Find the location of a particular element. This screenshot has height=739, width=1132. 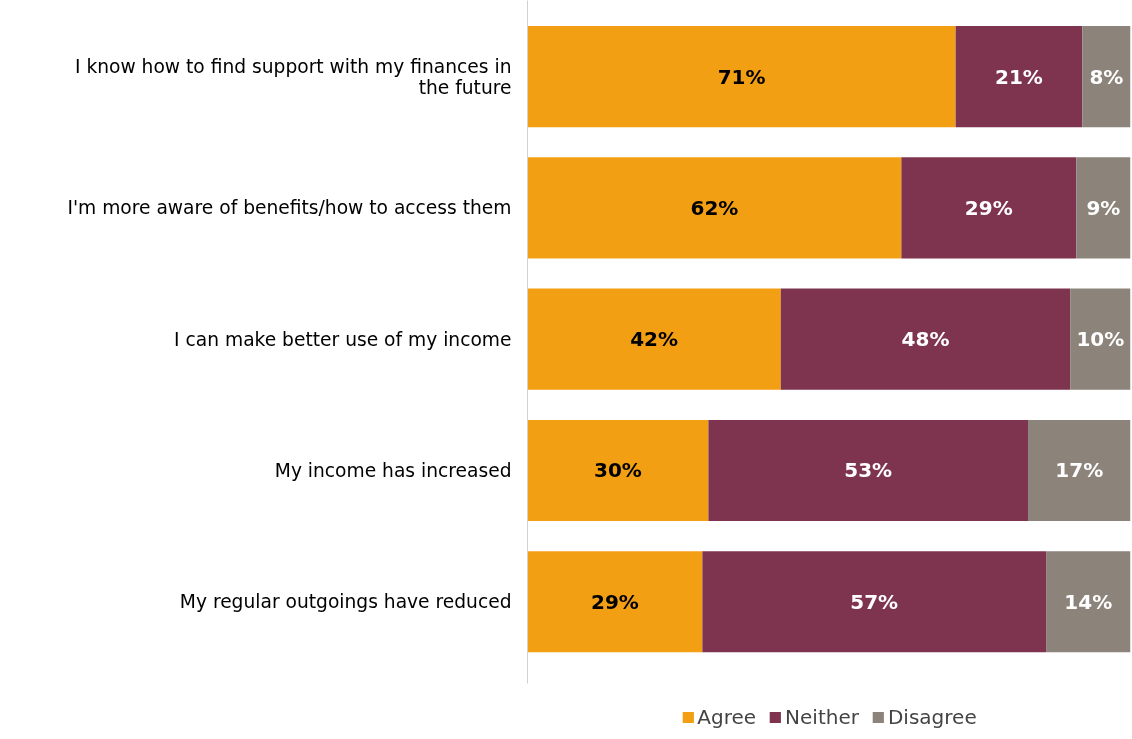

legend-label: Neither is located at coordinates (822, 717).